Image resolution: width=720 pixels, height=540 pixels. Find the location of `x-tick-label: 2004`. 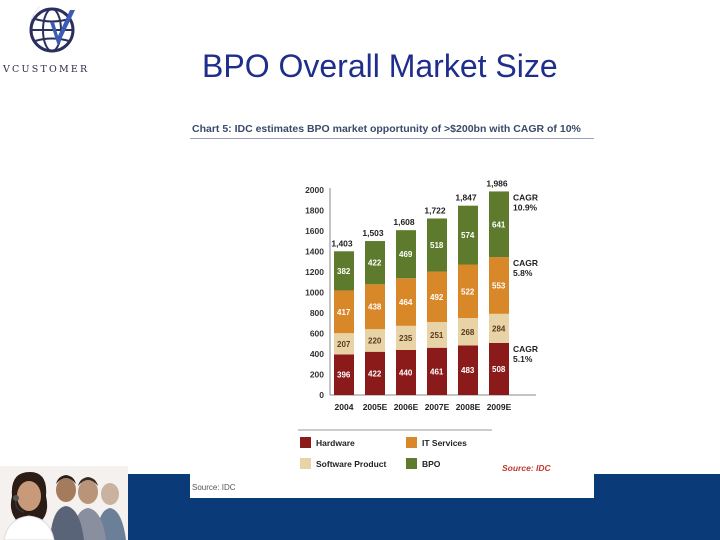

x-tick-label: 2004 is located at coordinates (344, 407).